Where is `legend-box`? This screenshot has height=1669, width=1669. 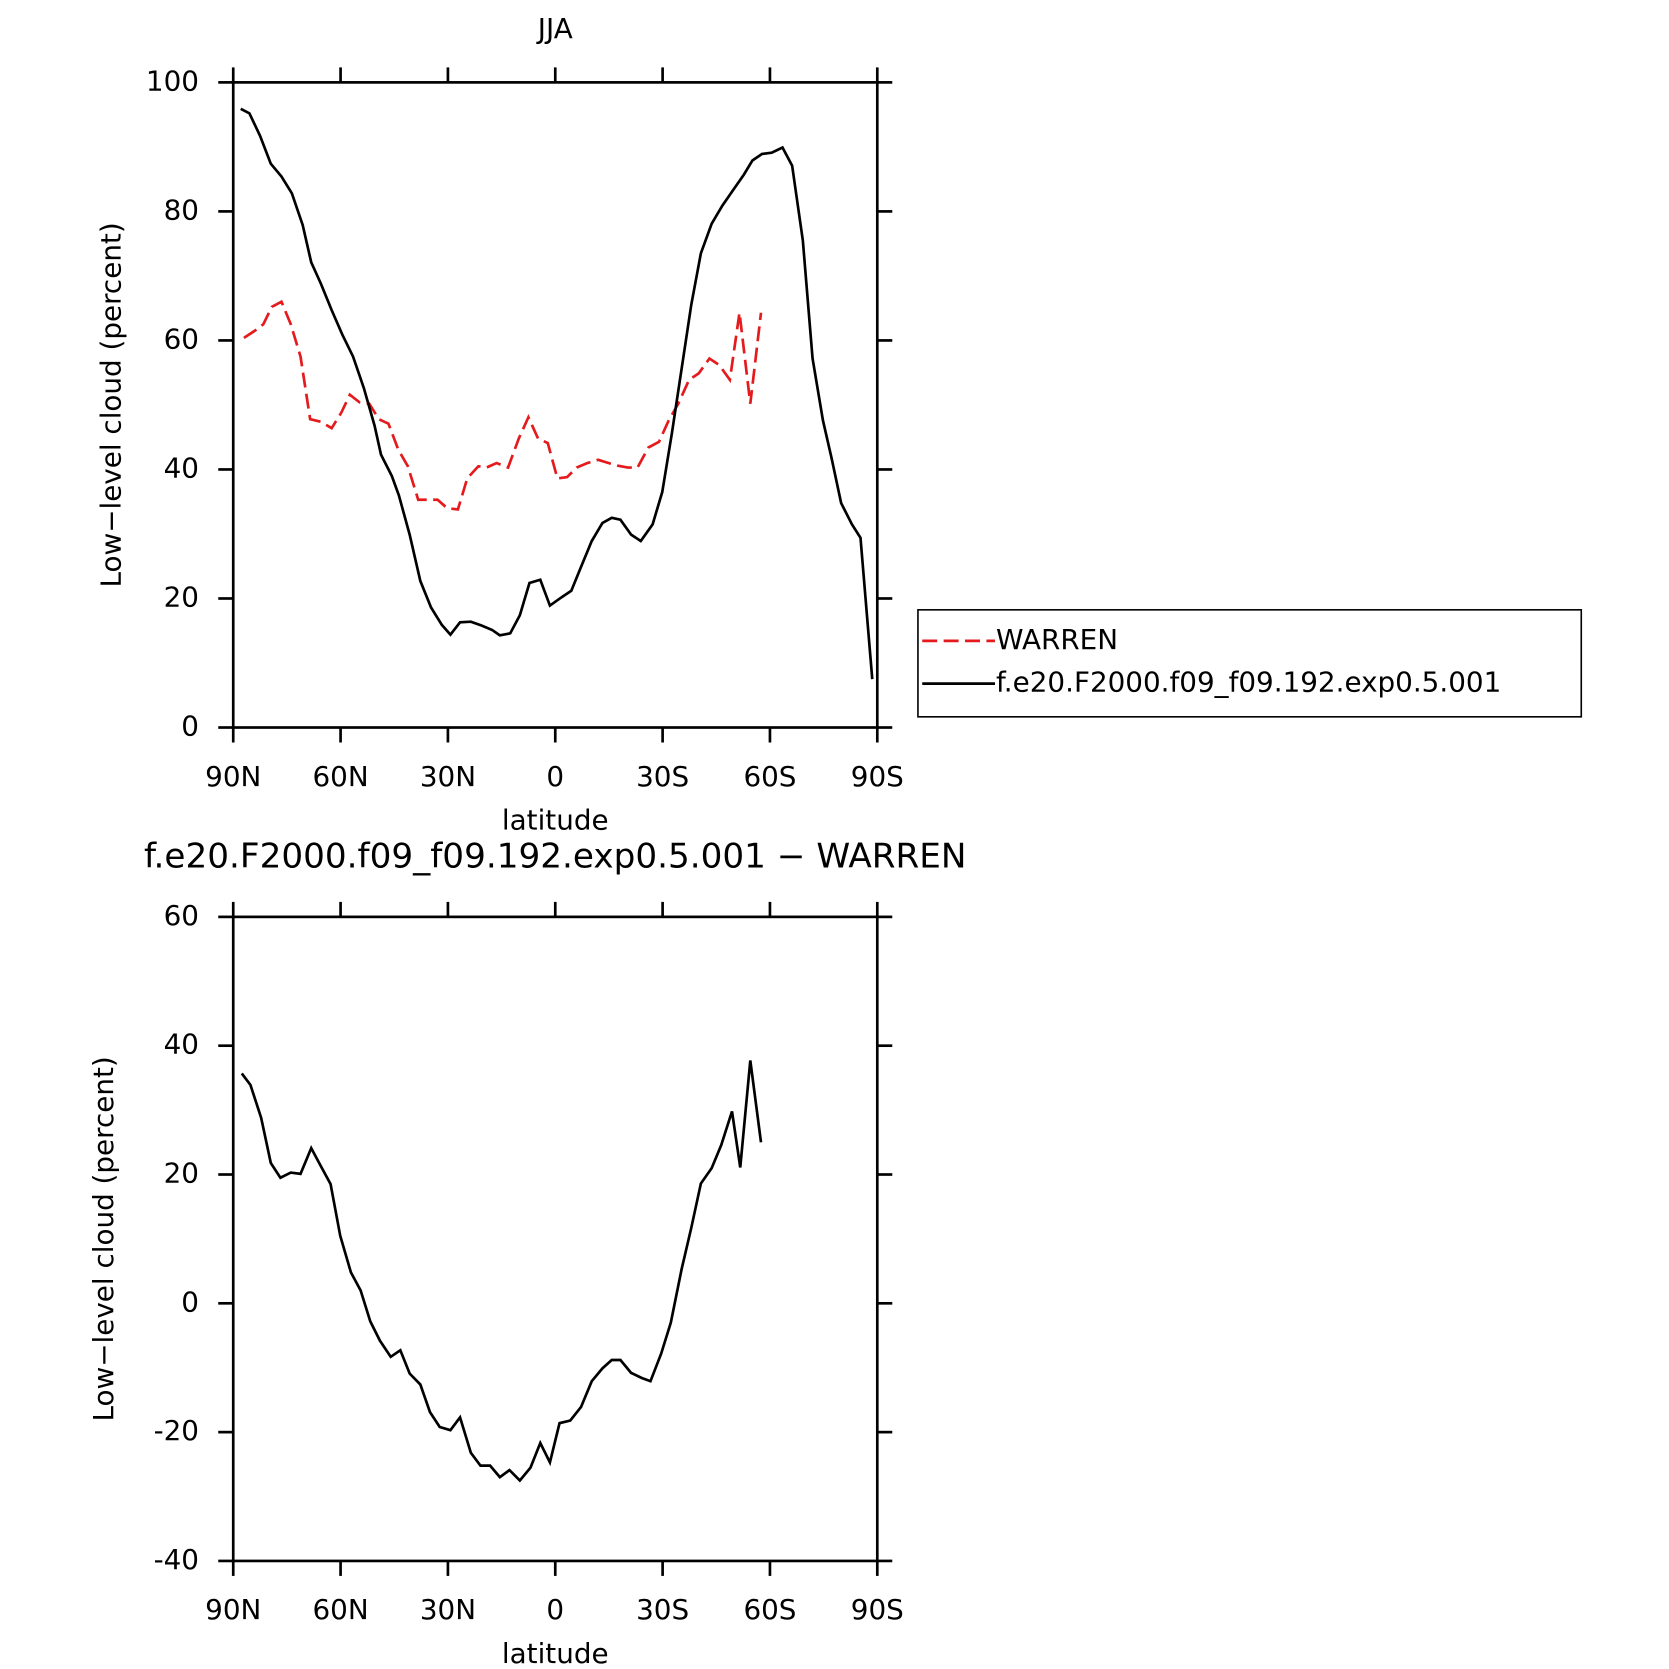 legend-box is located at coordinates (1250, 663).